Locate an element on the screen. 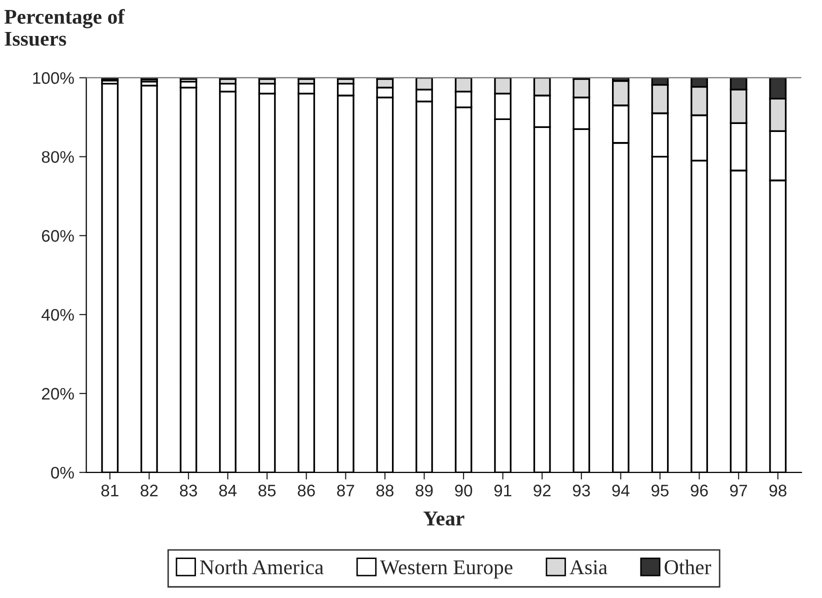 Image resolution: width=822 pixels, height=598 pixels. x-tick-label: 94 is located at coordinates (621, 490).